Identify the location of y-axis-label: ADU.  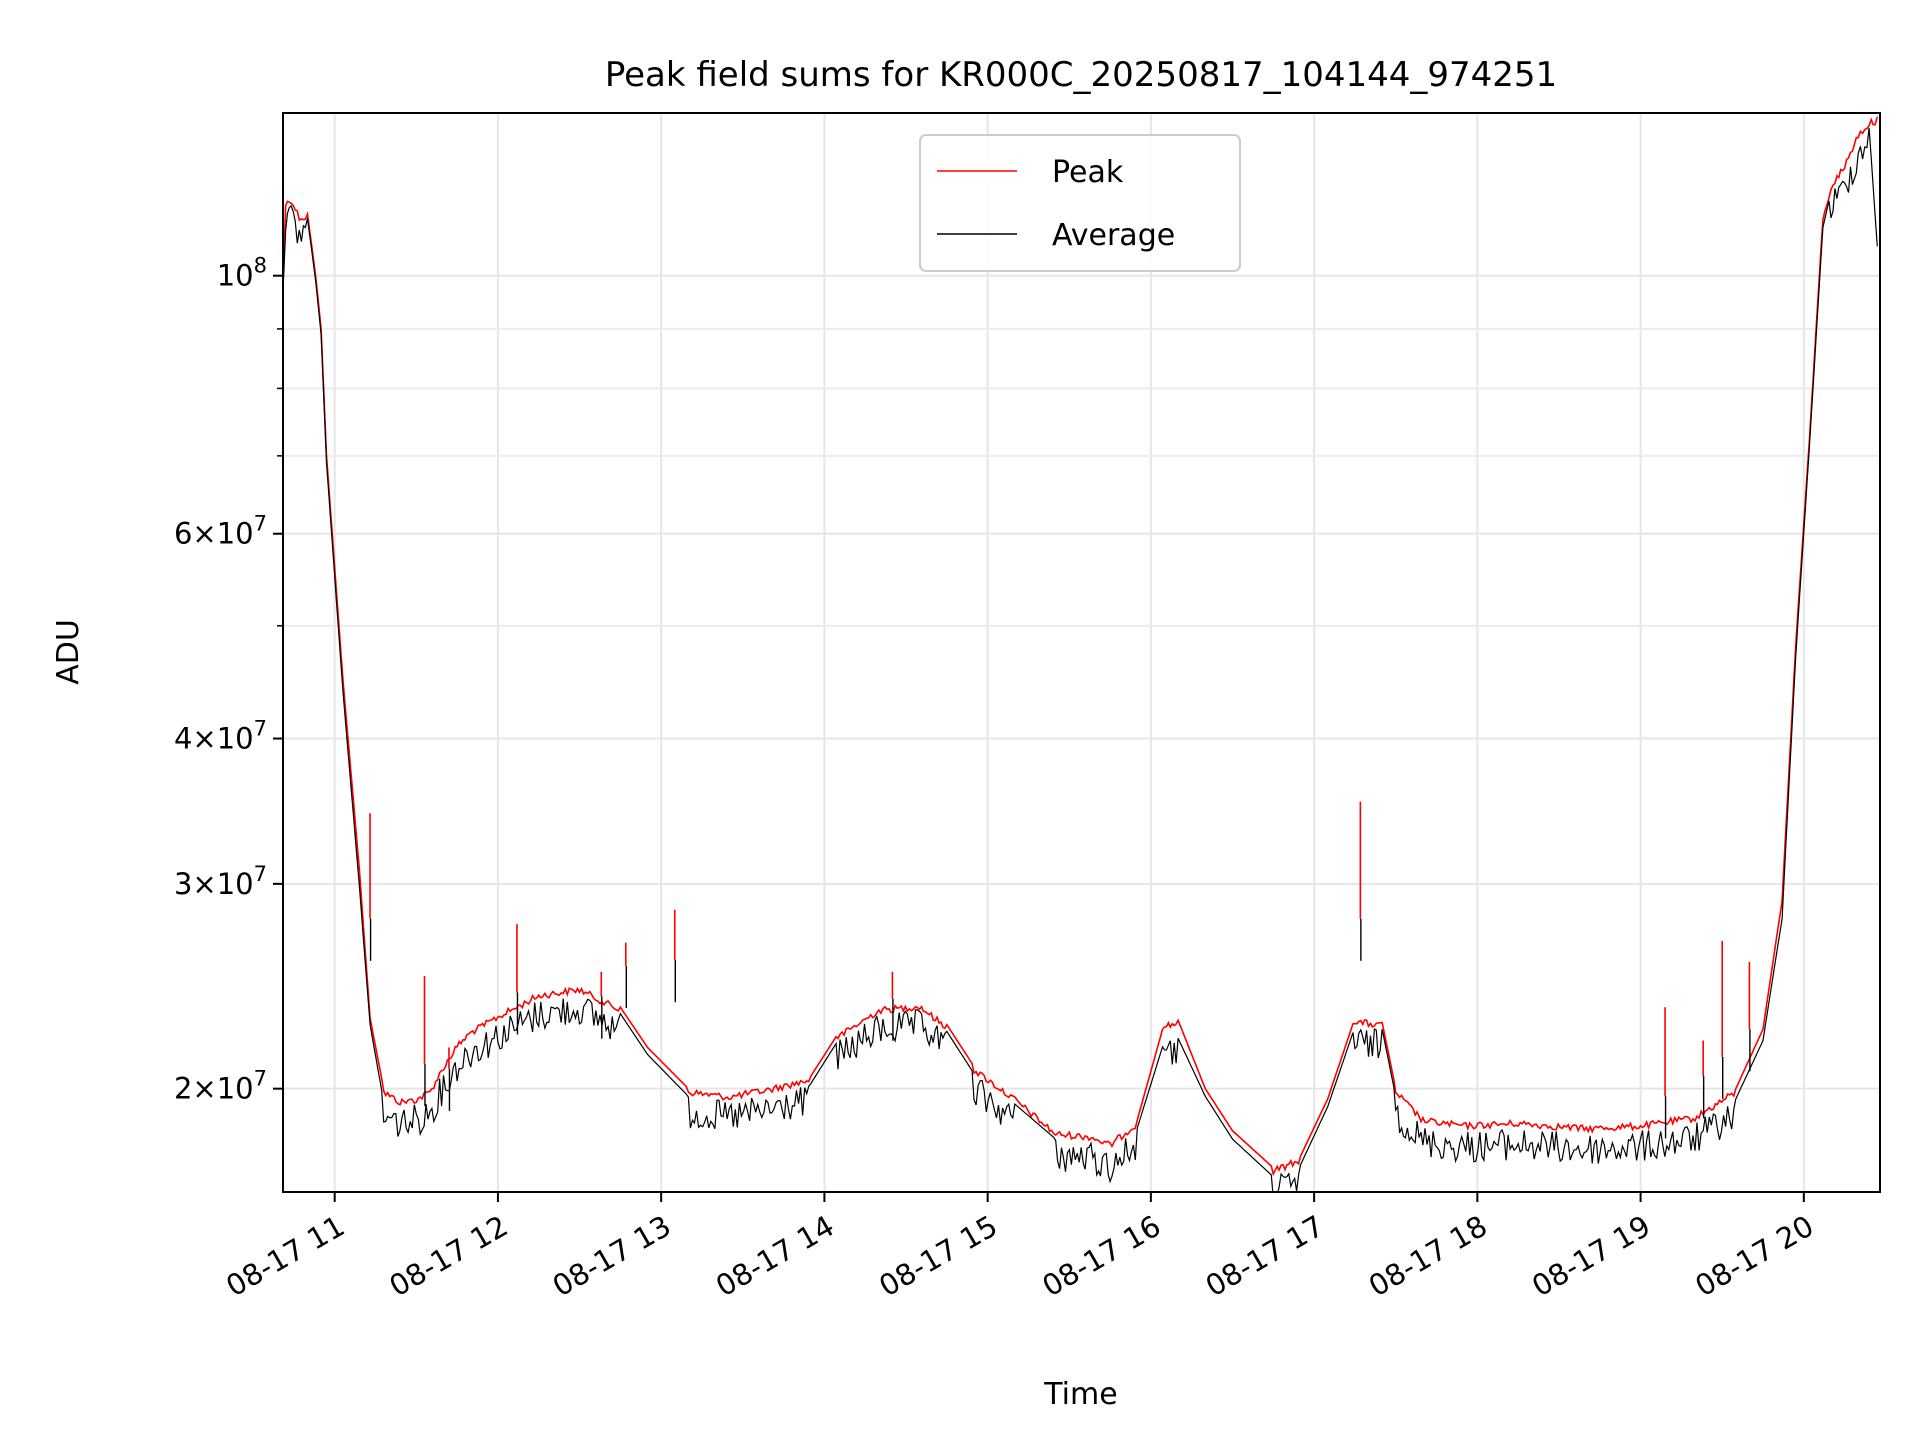
(68, 652).